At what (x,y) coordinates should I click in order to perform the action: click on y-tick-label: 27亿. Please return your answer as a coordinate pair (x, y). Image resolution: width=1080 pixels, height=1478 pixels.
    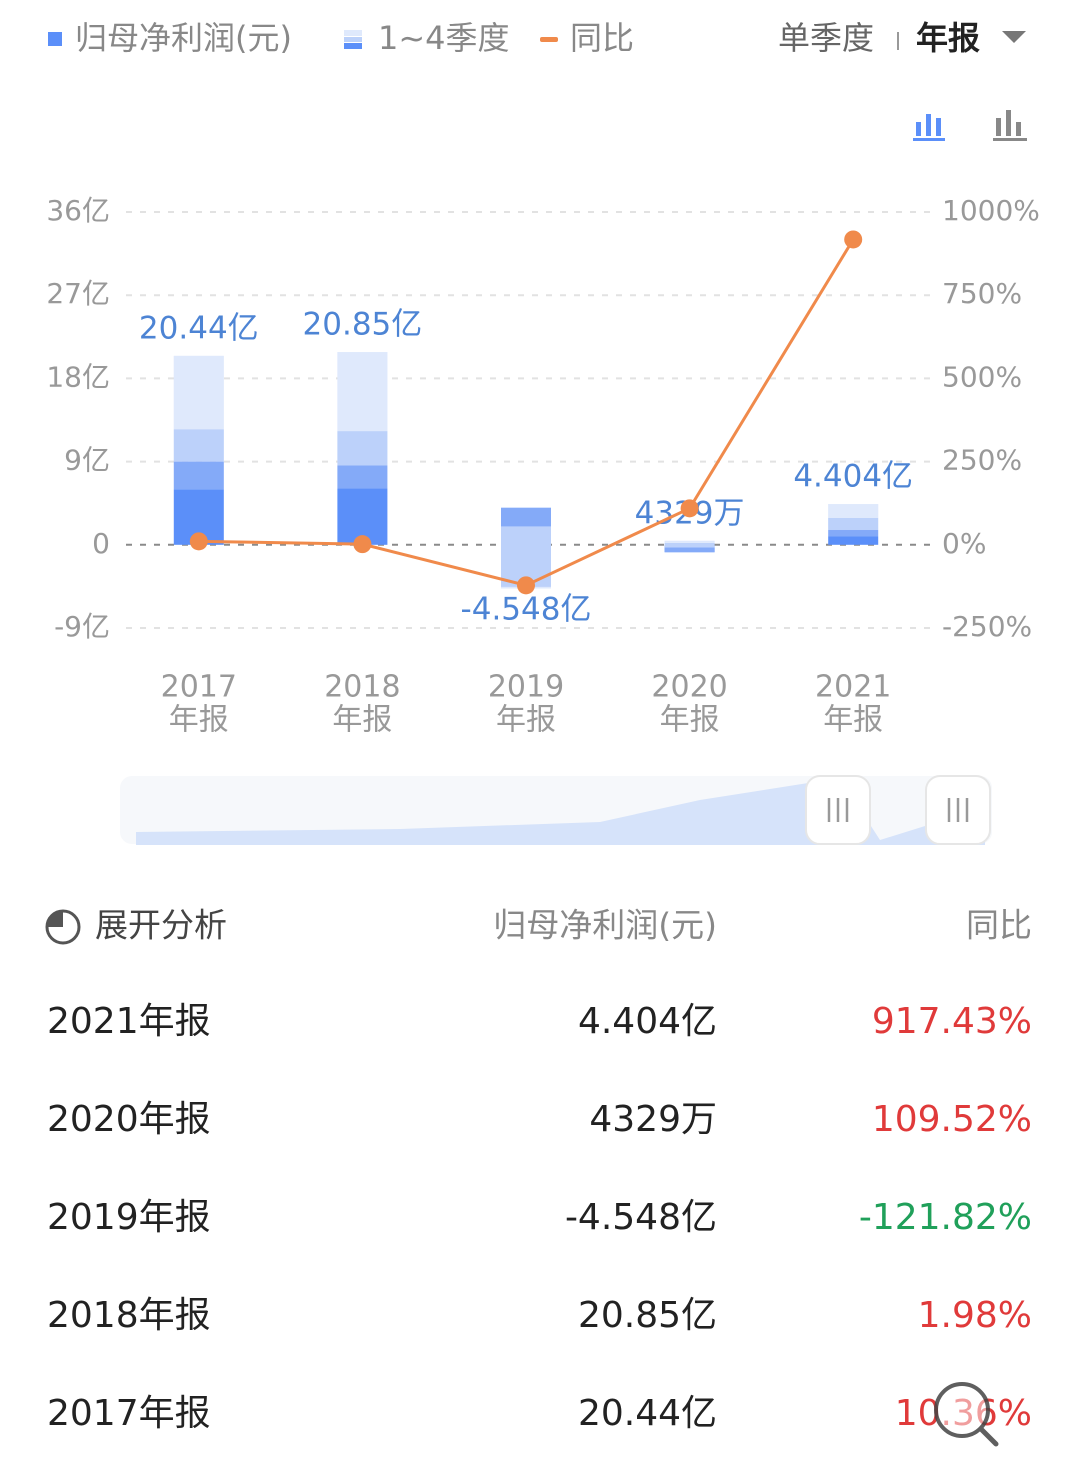
    Looking at the image, I should click on (78, 293).